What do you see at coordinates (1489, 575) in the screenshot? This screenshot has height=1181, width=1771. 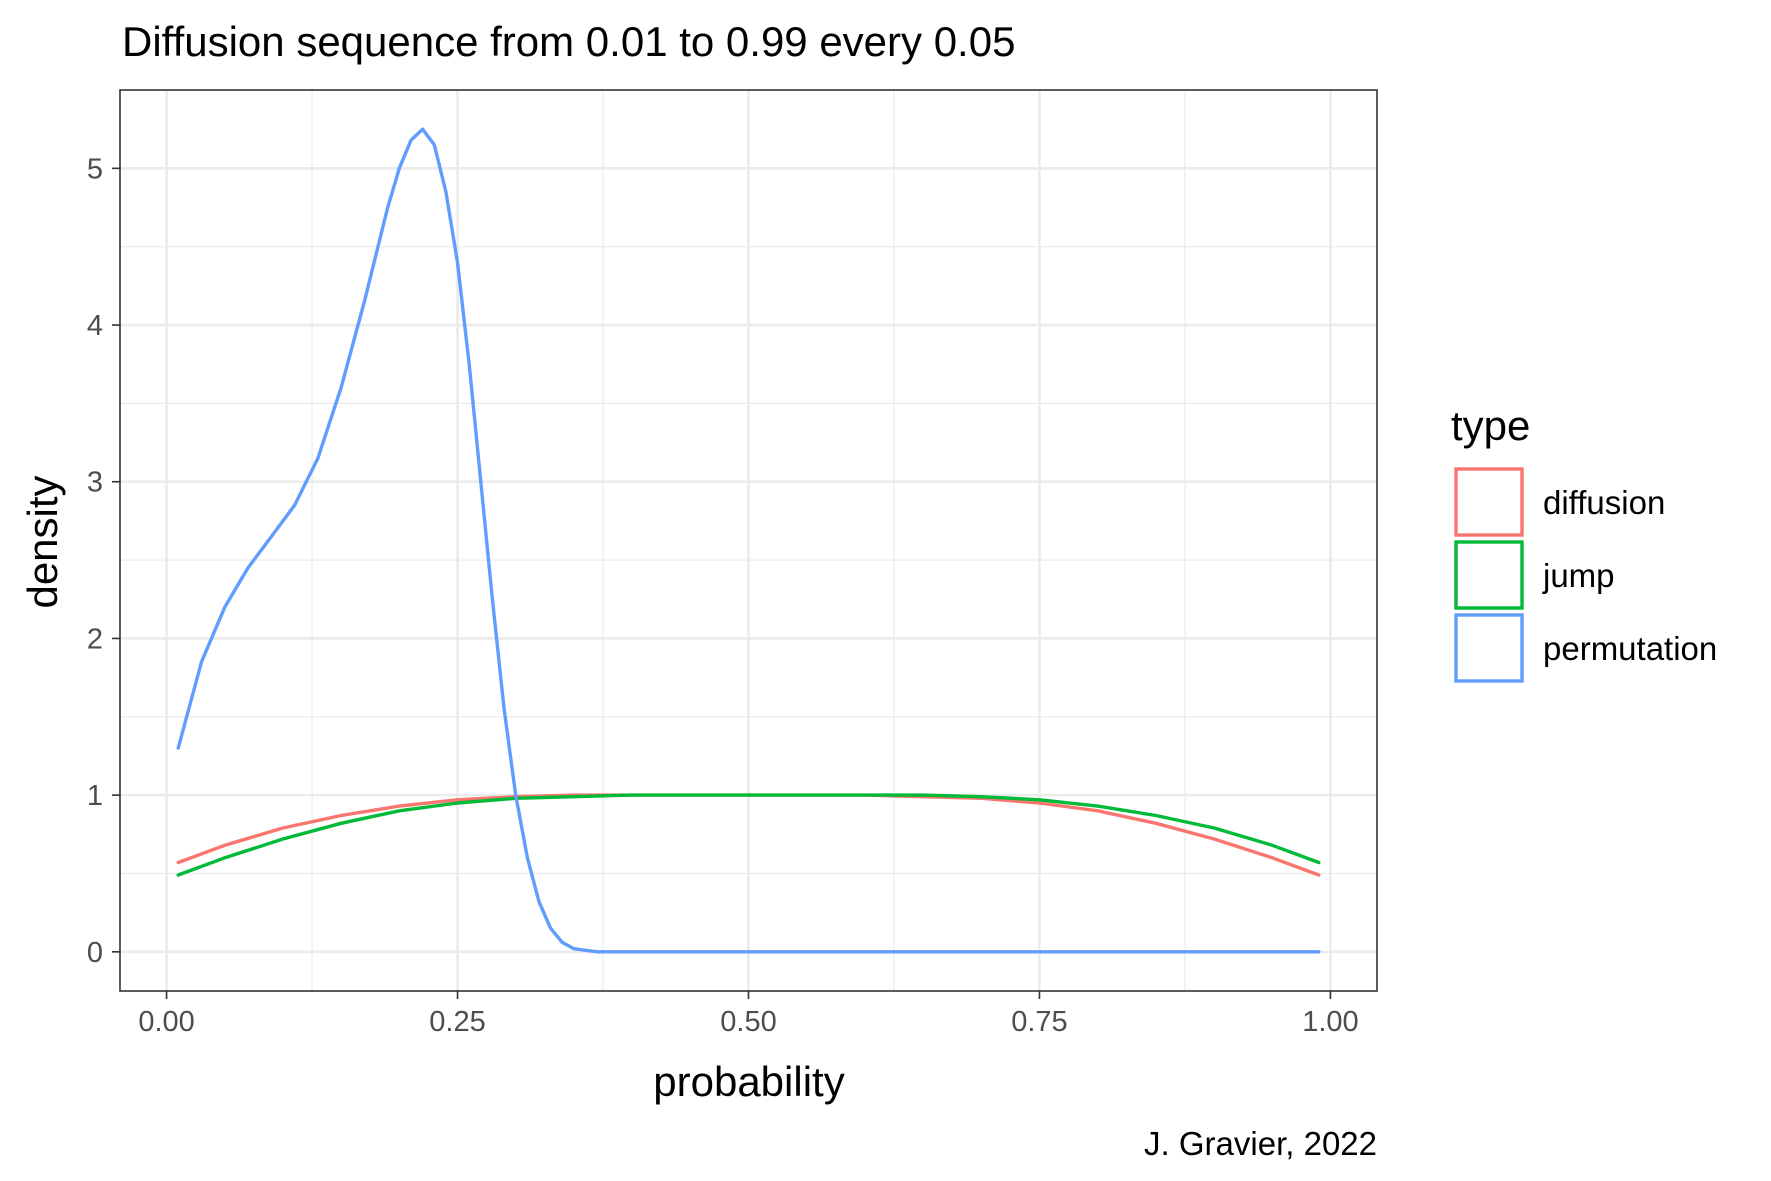 I see `legend-key-jump` at bounding box center [1489, 575].